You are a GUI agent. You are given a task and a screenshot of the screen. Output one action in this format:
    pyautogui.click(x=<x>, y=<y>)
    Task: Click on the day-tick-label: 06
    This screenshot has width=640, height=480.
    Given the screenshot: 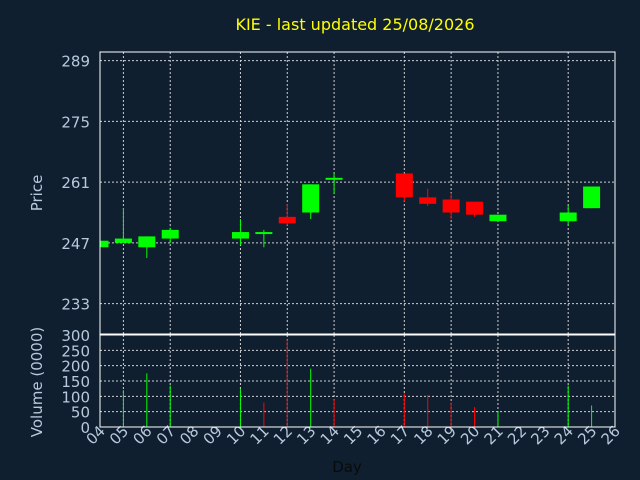 What is the action you would take?
    pyautogui.click(x=142, y=435)
    